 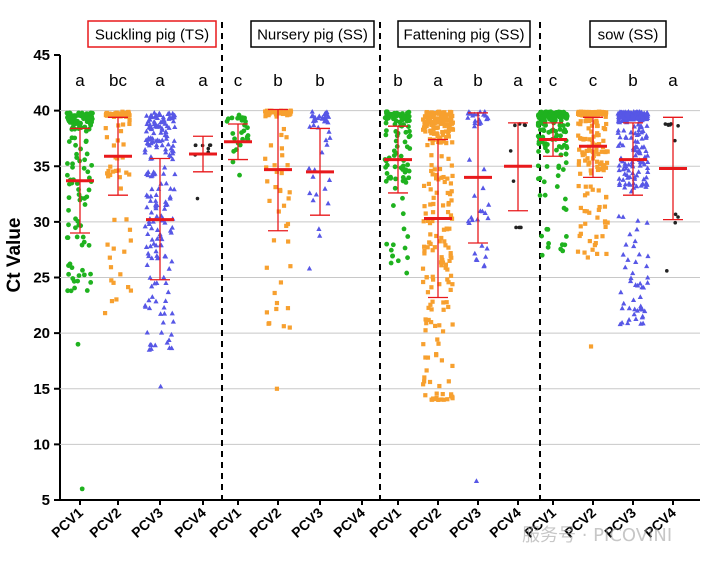 What do you see at coordinates (41, 333) in the screenshot?
I see `y-tick-label: 20` at bounding box center [41, 333].